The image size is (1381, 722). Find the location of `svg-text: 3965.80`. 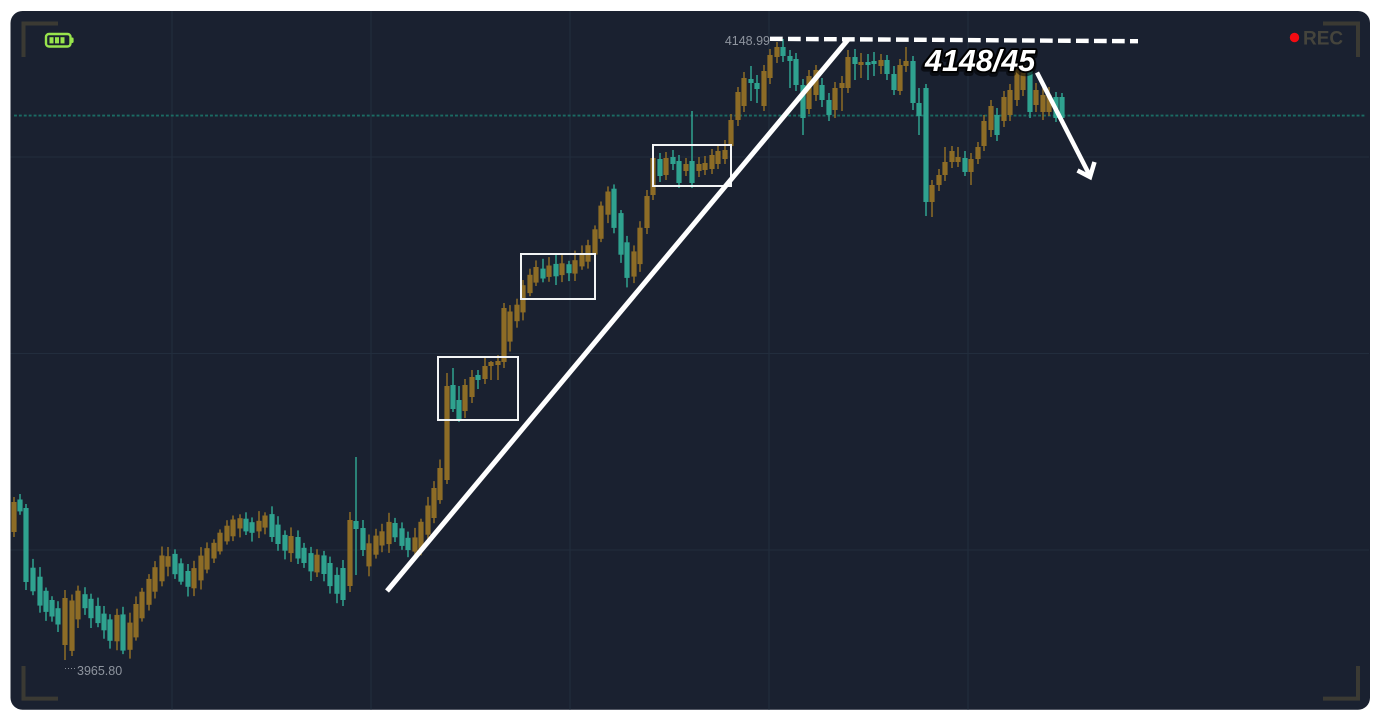

svg-text: 3965.80 is located at coordinates (99, 671).